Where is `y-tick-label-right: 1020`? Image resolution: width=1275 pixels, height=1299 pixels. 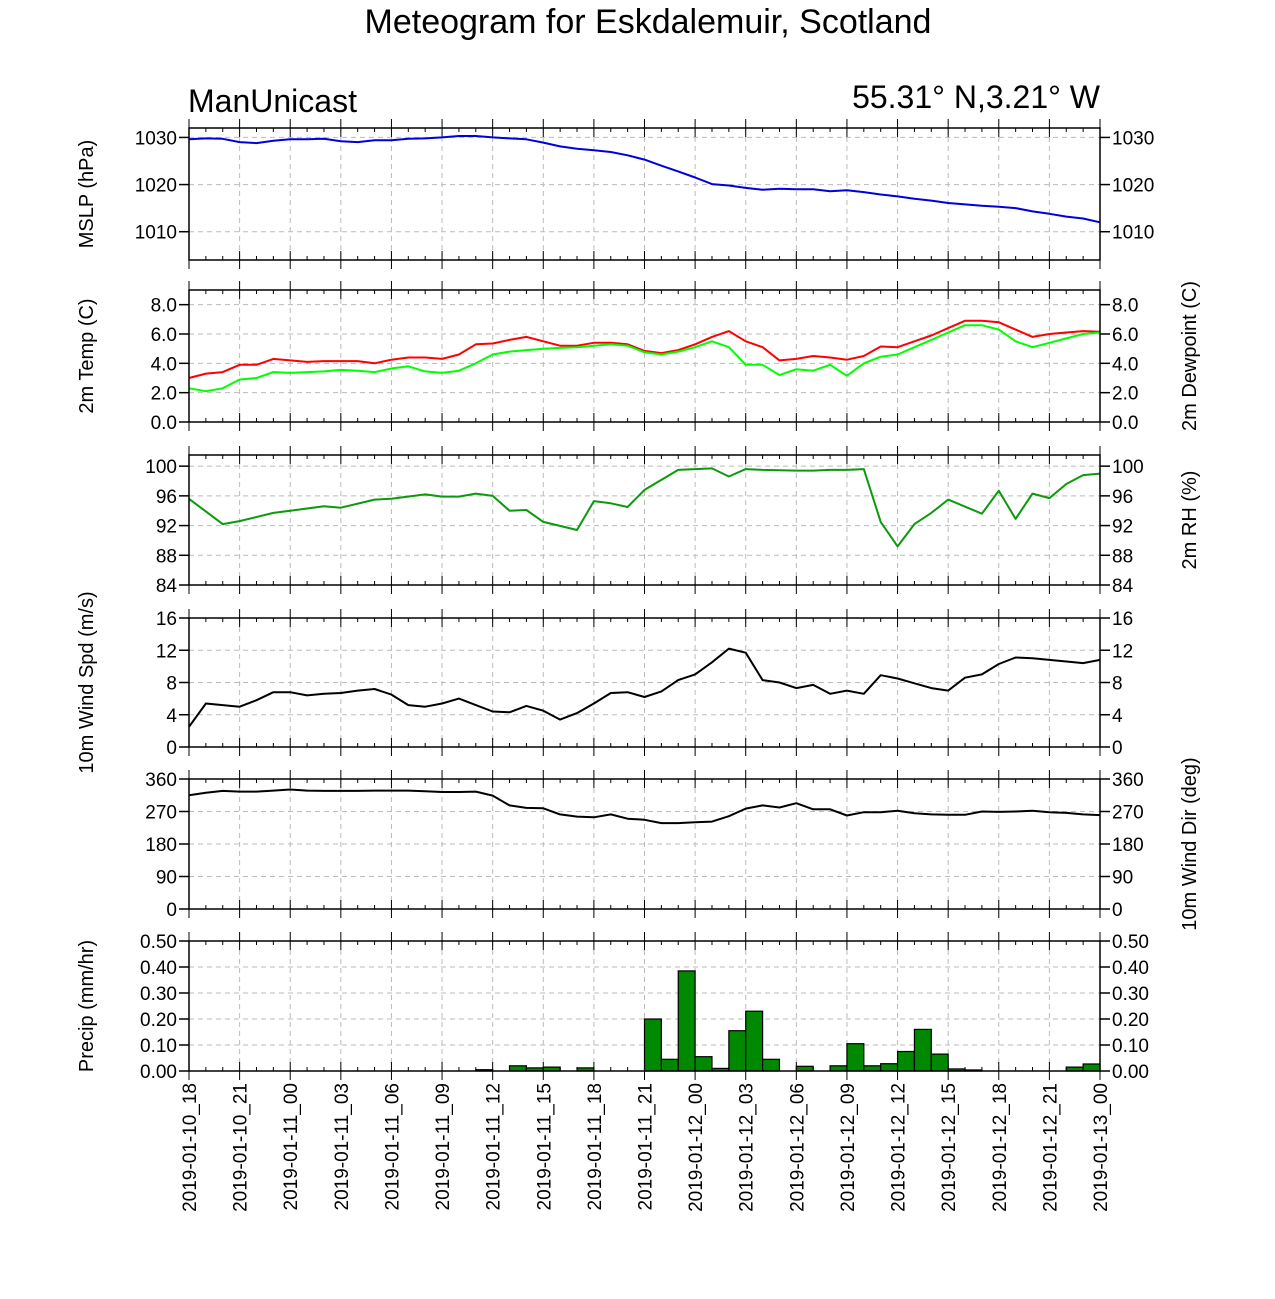
y-tick-label-right: 1020 is located at coordinates (1133, 186).